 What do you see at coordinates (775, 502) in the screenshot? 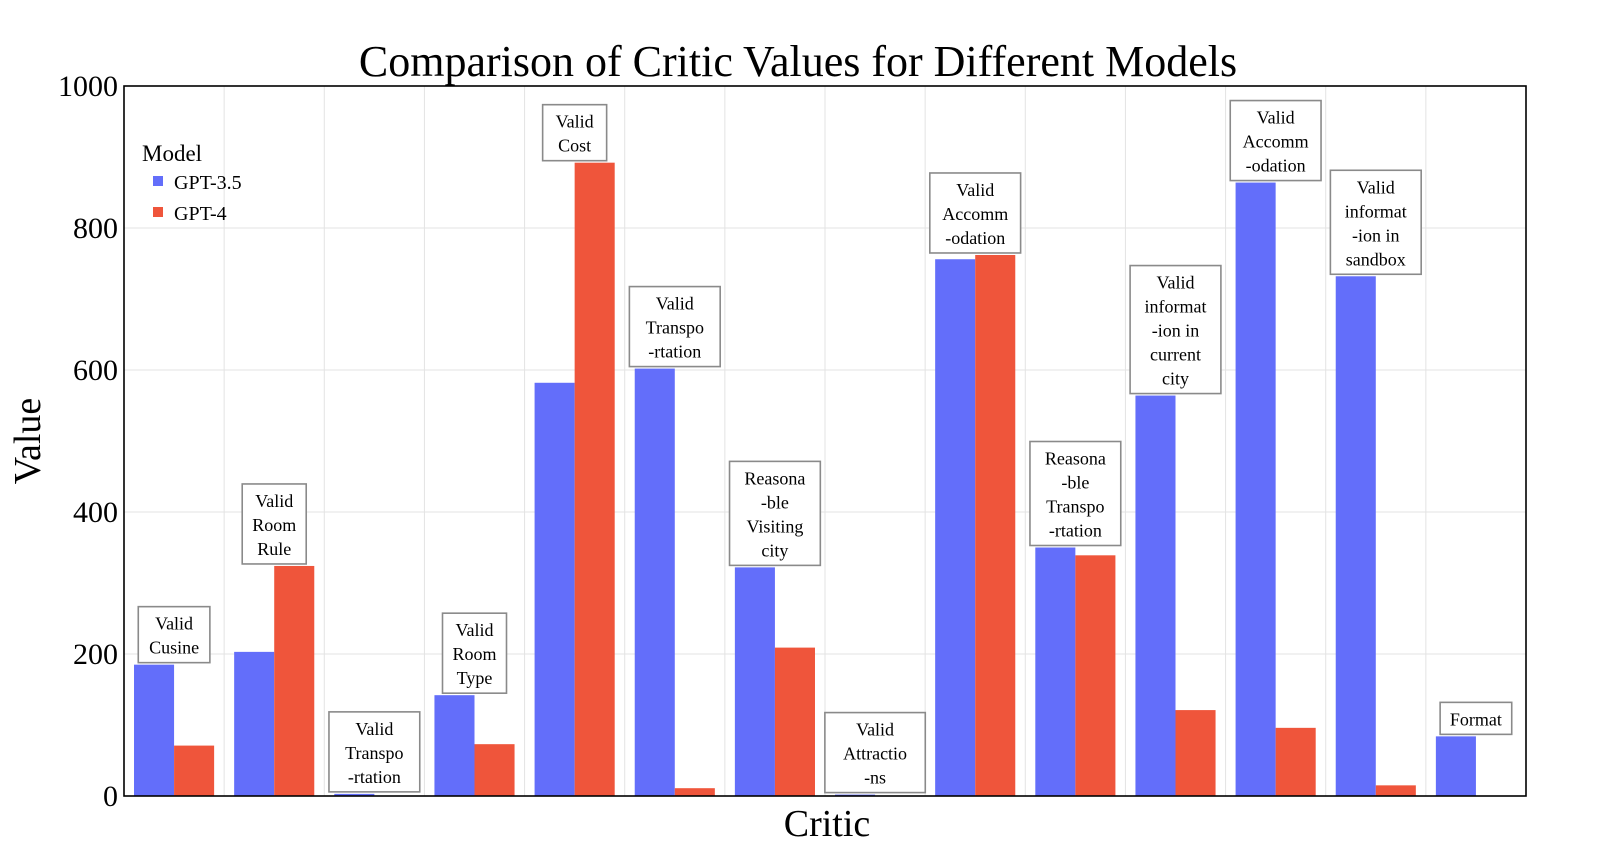
I see `annotation-line: -ble` at bounding box center [775, 502].